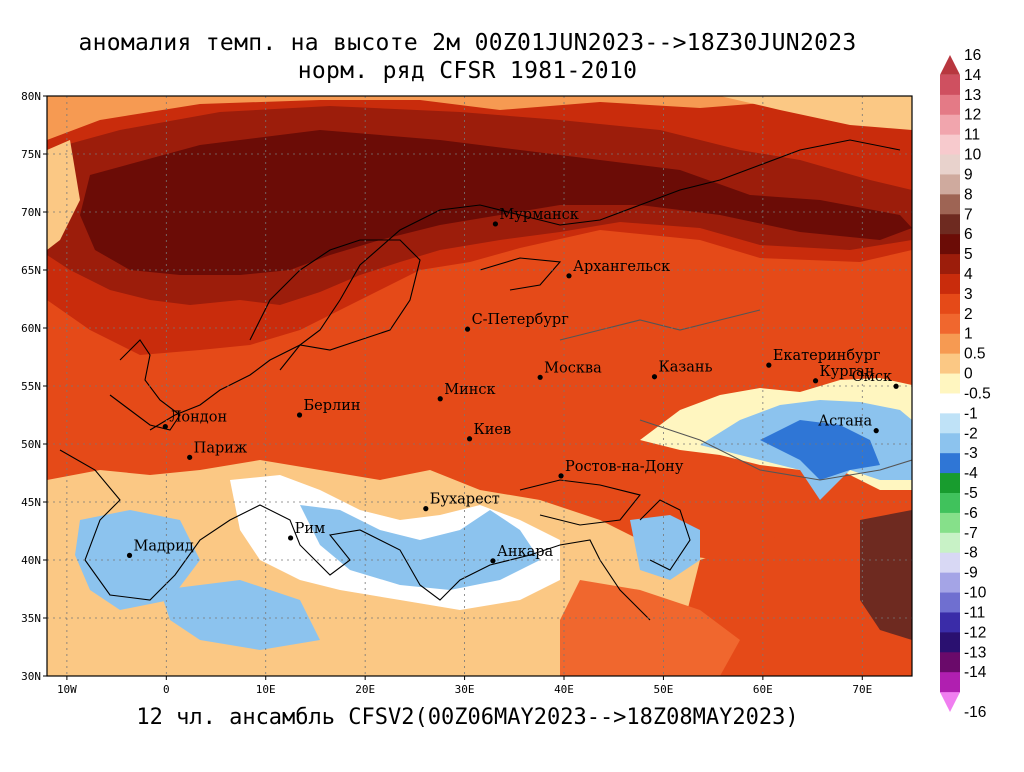 Image resolution: width=1024 pixels, height=772 pixels. Describe the element at coordinates (467, 71) in the screenshot. I see `map-title-line-2: норм. ряд CFSR 1981-2010` at that location.